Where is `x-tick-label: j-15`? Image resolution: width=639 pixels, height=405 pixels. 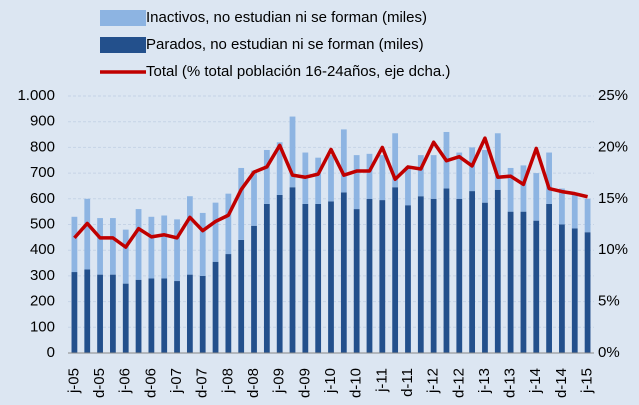
x-tick-label: j-15 is located at coordinates (587, 381).